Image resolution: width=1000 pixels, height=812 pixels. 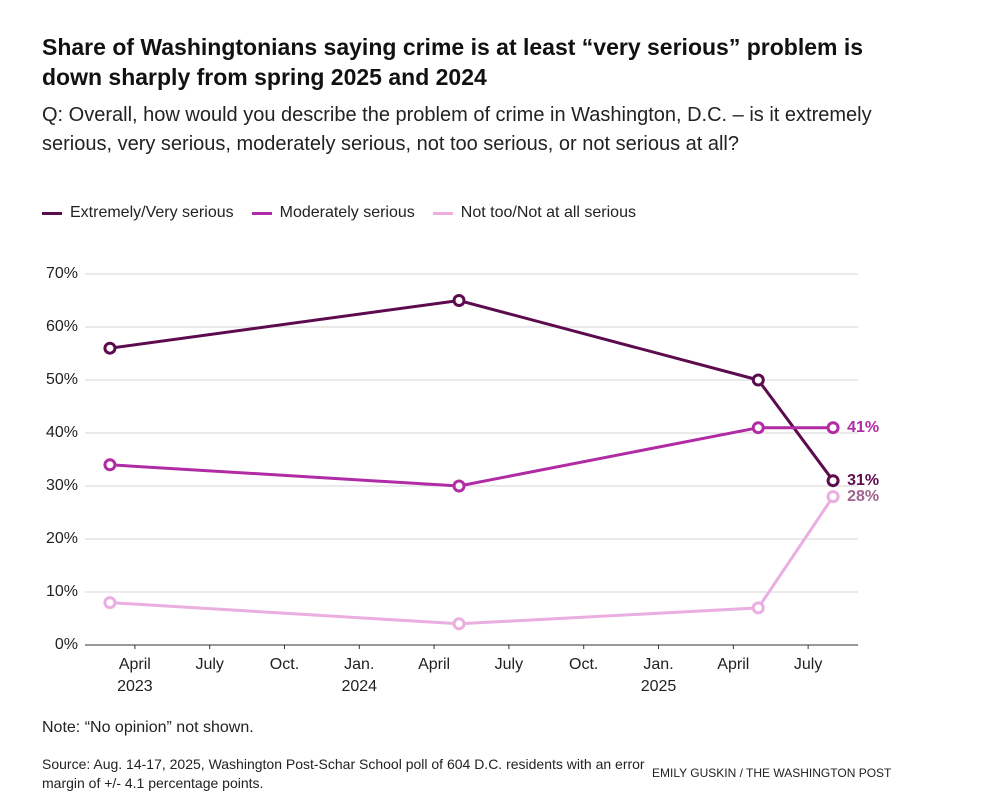 What do you see at coordinates (62, 326) in the screenshot?
I see `y-tick-label: 60%` at bounding box center [62, 326].